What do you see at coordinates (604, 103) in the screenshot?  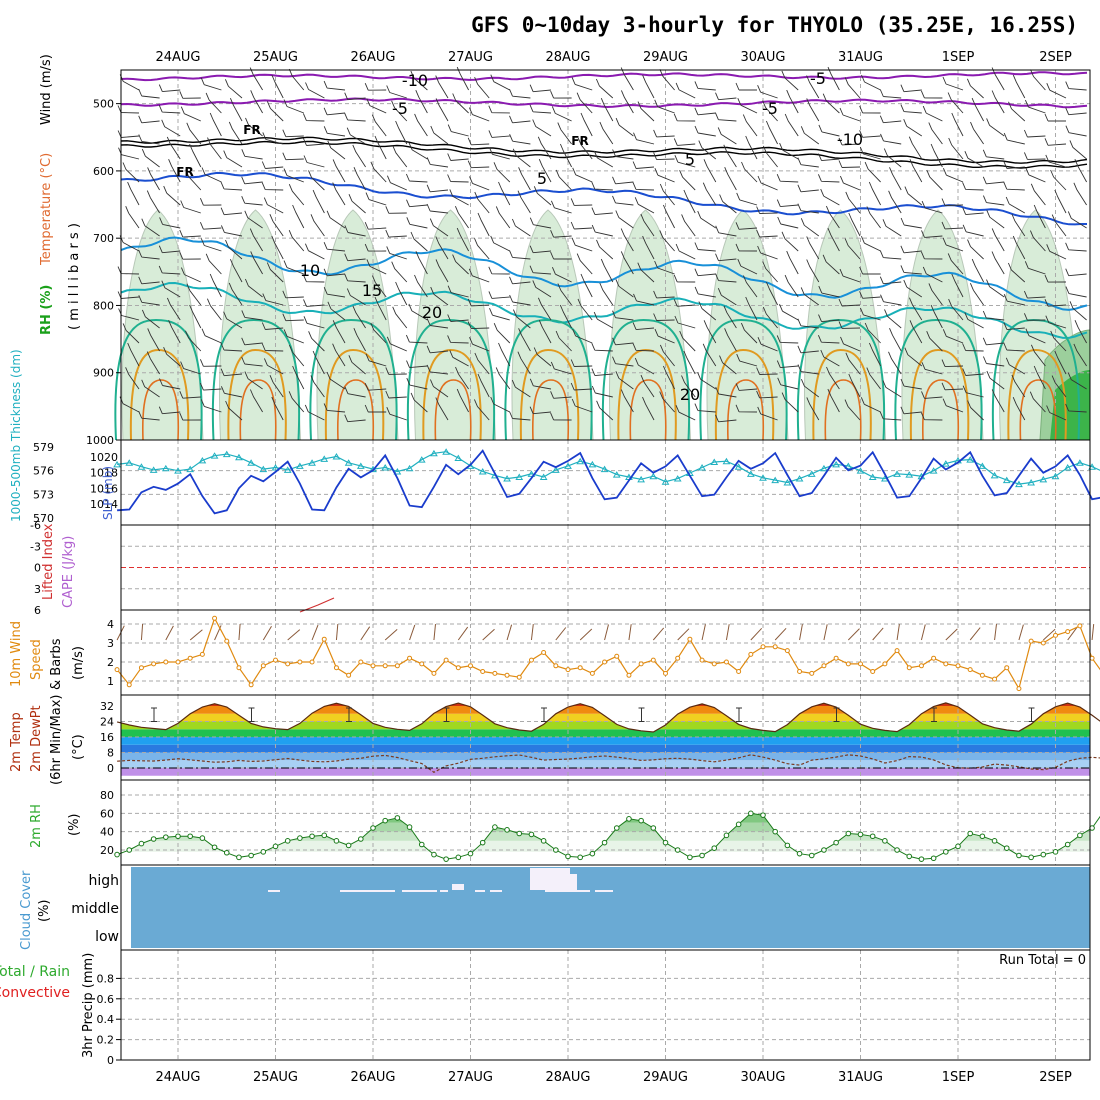 I see `isotherm-minus5` at bounding box center [604, 103].